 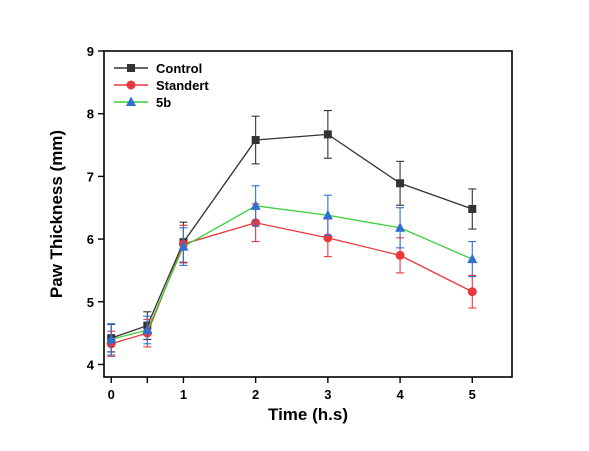 What do you see at coordinates (179, 68) in the screenshot?
I see `legend-label: Control` at bounding box center [179, 68].